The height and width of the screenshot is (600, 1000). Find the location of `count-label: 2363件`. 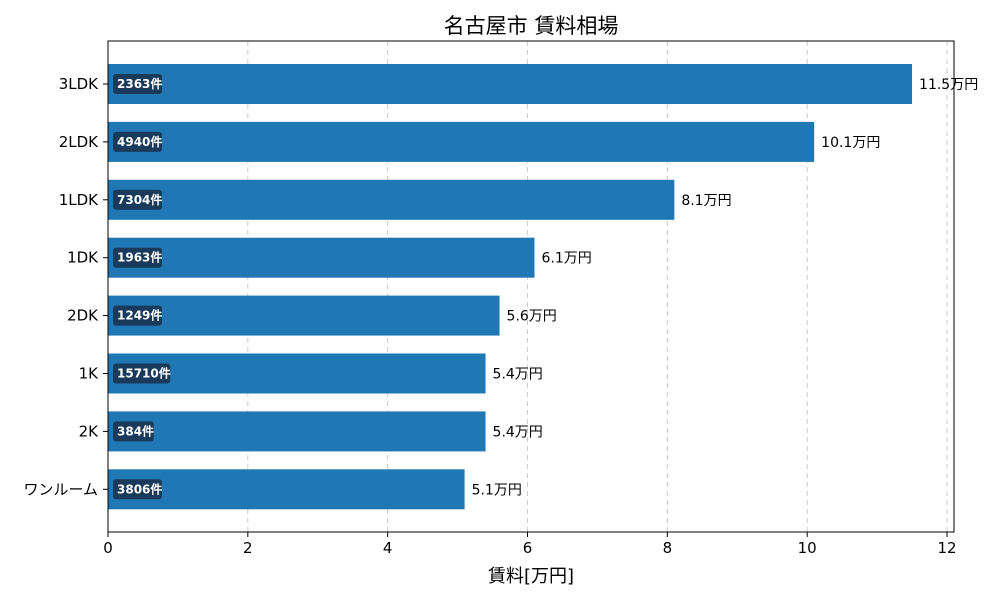

count-label: 2363件 is located at coordinates (139, 83).